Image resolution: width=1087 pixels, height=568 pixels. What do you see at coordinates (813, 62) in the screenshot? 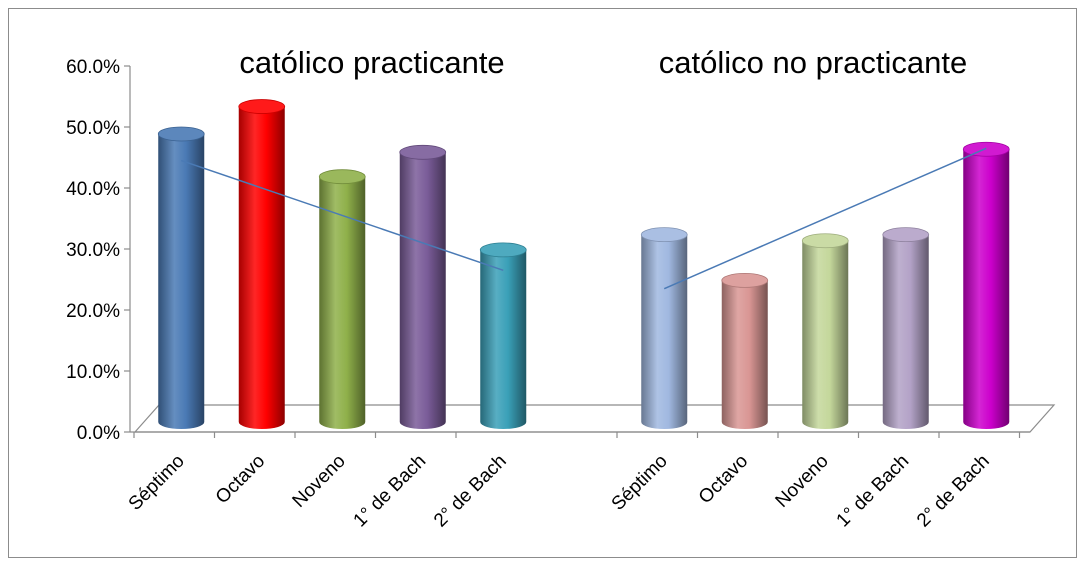
I see `group-title-no-practicante: católico no practicante` at bounding box center [813, 62].